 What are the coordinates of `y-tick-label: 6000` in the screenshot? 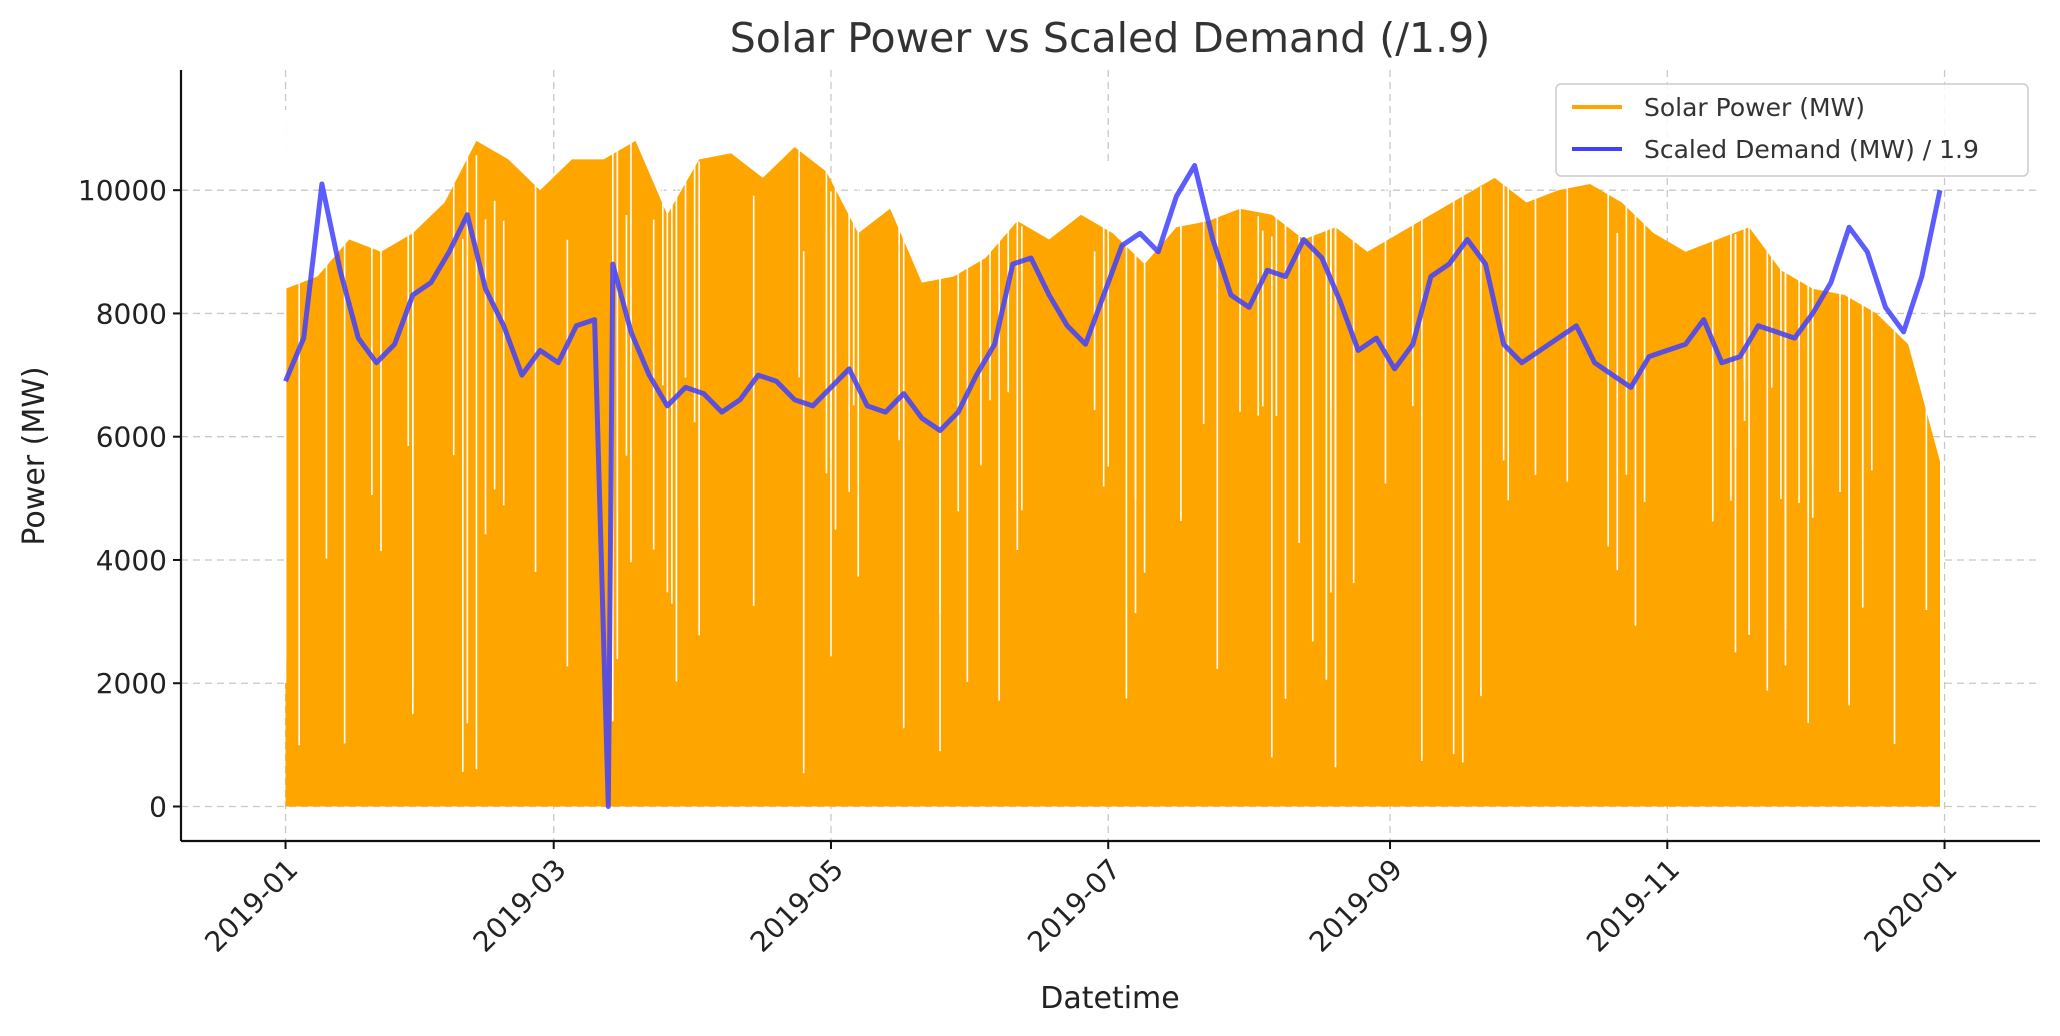 It's located at (131, 437).